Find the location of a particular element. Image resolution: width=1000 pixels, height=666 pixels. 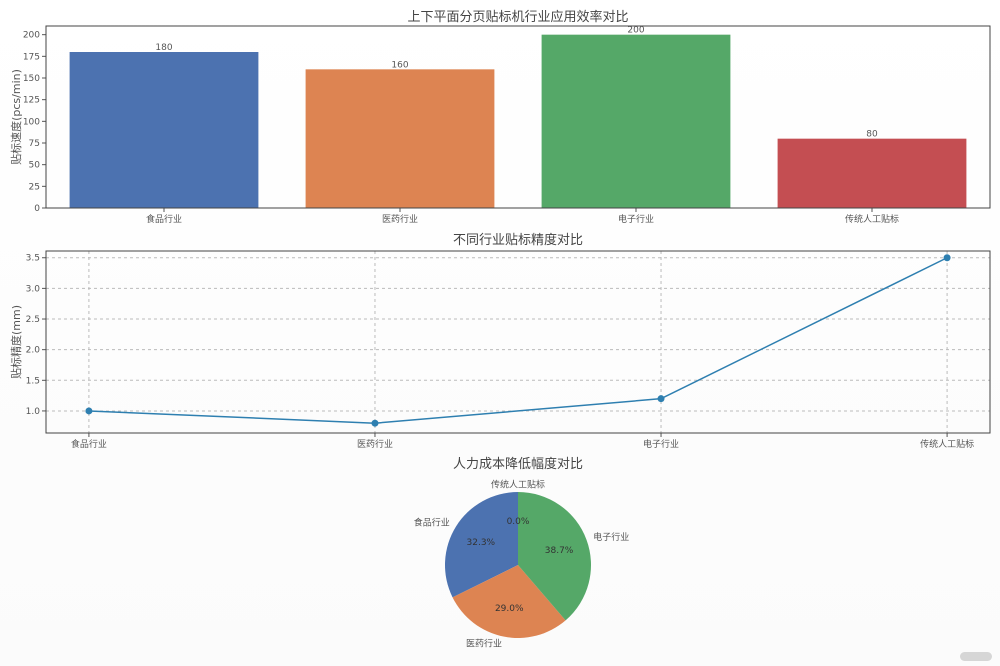

y-tick-label: 50 is located at coordinates (35, 166).